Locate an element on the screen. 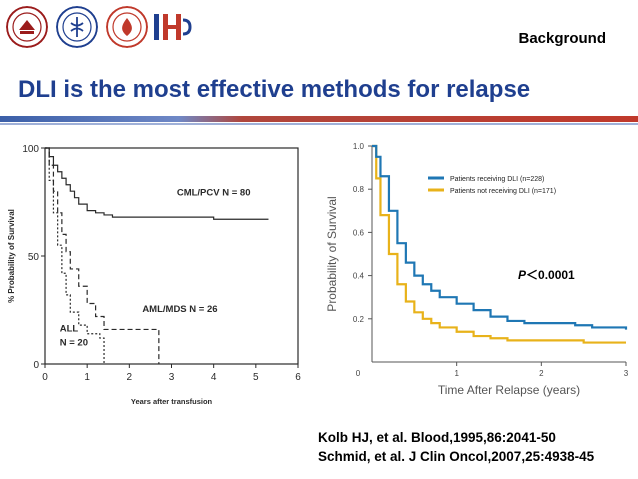 This screenshot has width=638, height=479. y-tick-label: 0.2 is located at coordinates (359, 319).